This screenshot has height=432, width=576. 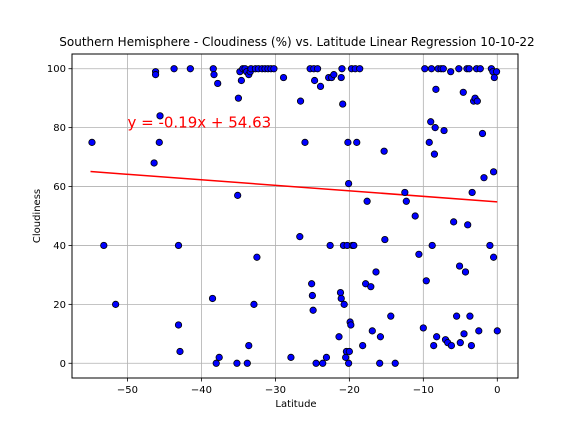 I want to click on regression-equation-label: y = -0.19x + 54.63, so click(x=199, y=123).